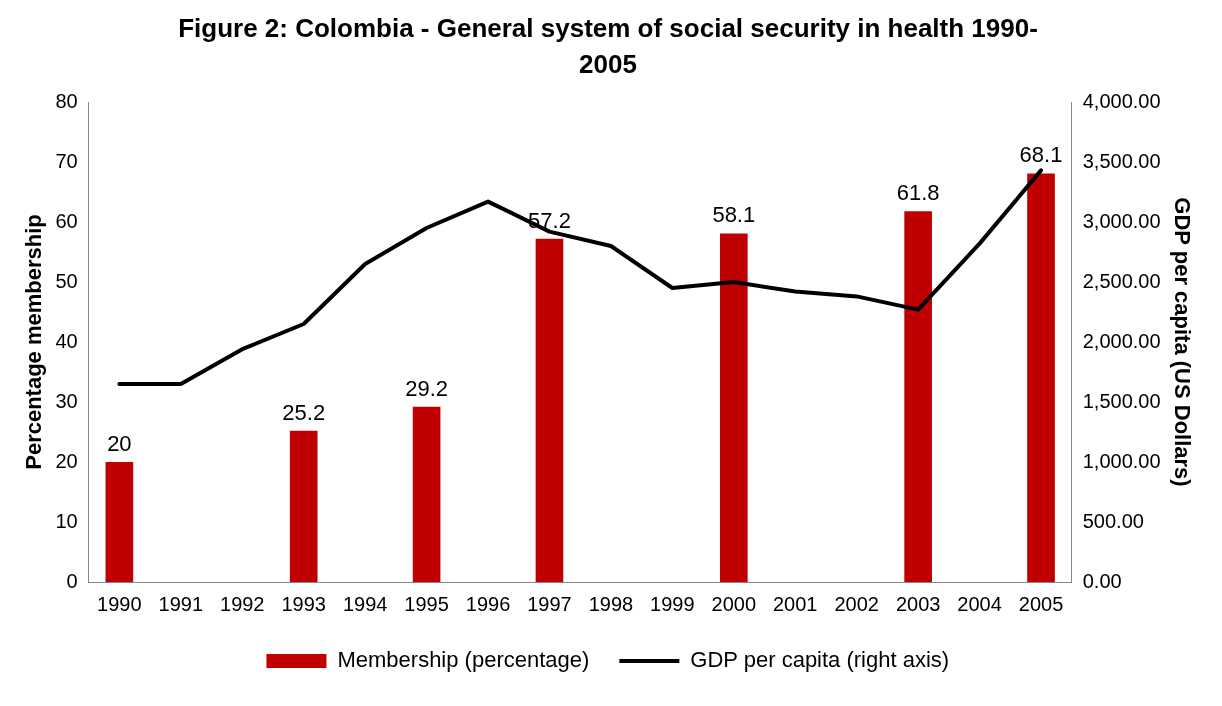 The height and width of the screenshot is (706, 1222). Describe the element at coordinates (1041, 155) in the screenshot. I see `data-label: 68.1` at that location.